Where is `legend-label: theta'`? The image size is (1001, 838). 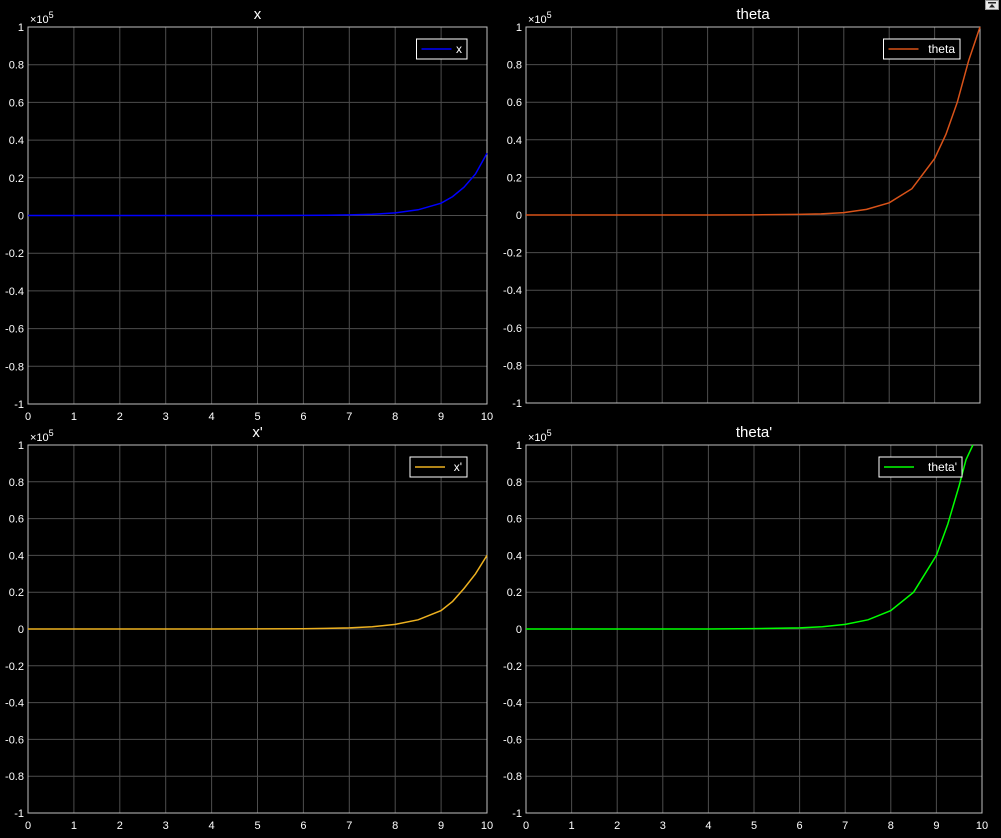 legend-label: theta' is located at coordinates (942, 467).